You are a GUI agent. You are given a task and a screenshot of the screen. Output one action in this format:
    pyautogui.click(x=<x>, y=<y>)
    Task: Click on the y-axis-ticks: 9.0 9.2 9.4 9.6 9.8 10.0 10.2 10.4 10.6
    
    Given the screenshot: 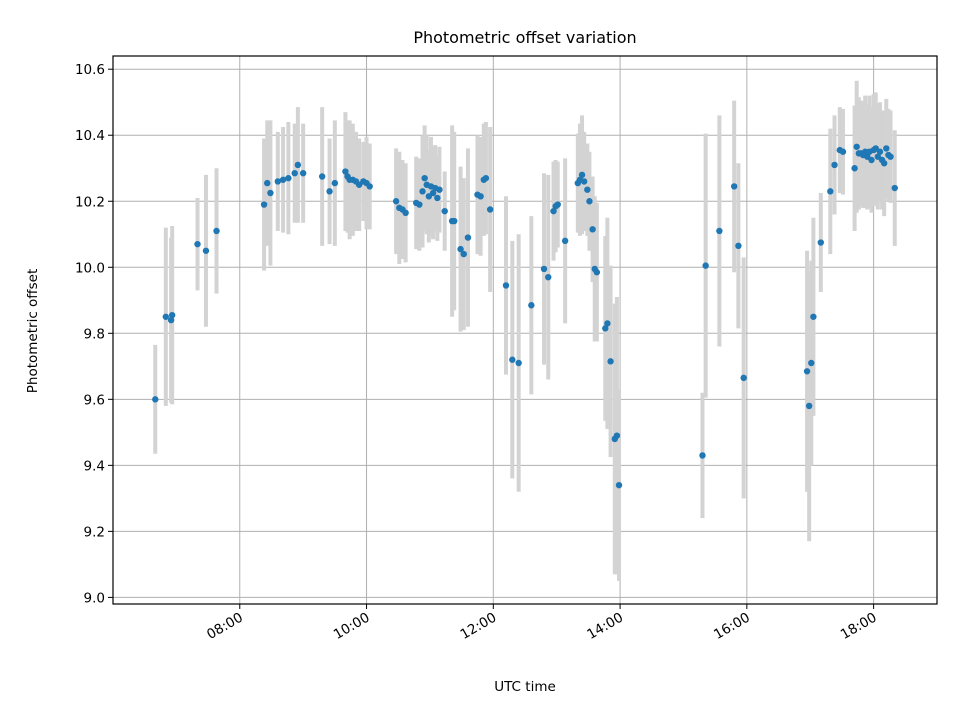 What is the action you would take?
    pyautogui.click(x=94, y=334)
    